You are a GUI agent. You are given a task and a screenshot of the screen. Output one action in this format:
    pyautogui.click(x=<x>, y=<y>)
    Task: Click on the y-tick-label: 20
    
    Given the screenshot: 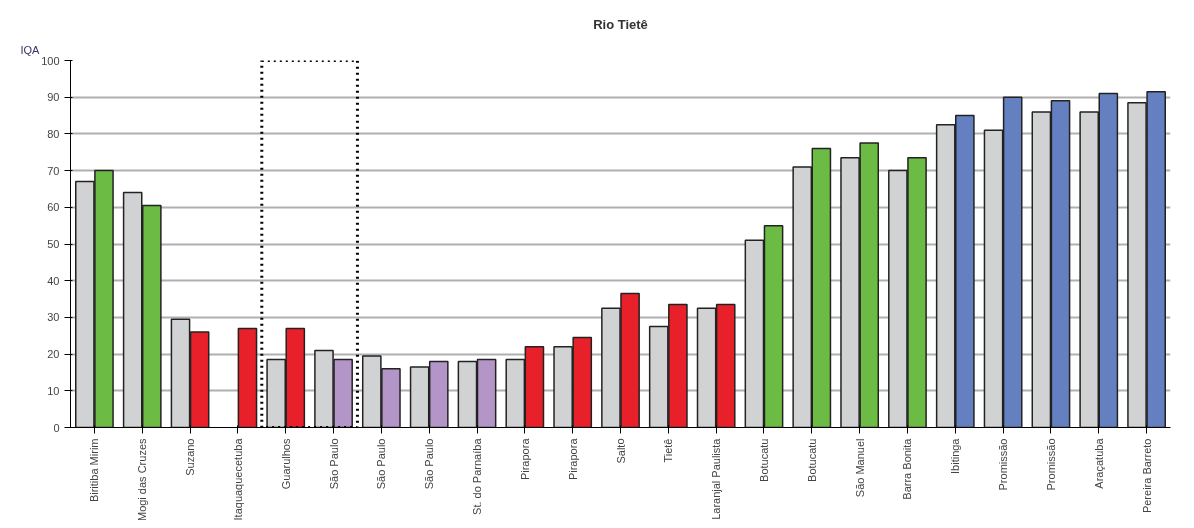 What is the action you would take?
    pyautogui.click(x=53, y=354)
    